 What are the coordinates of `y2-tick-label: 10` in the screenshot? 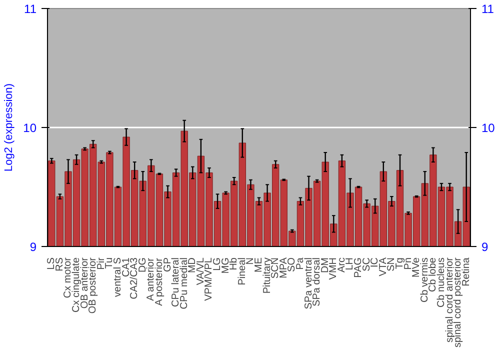 It's located at (489, 128).